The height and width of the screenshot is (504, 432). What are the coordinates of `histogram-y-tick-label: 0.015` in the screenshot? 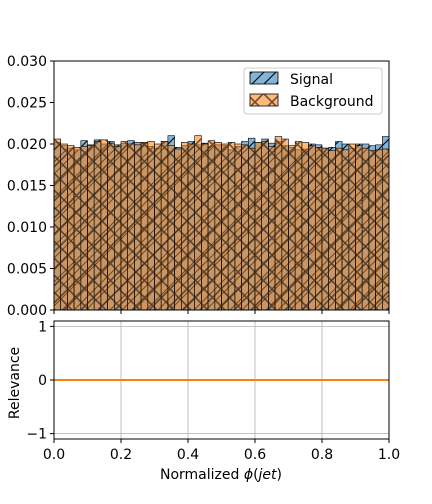 It's located at (27, 187).